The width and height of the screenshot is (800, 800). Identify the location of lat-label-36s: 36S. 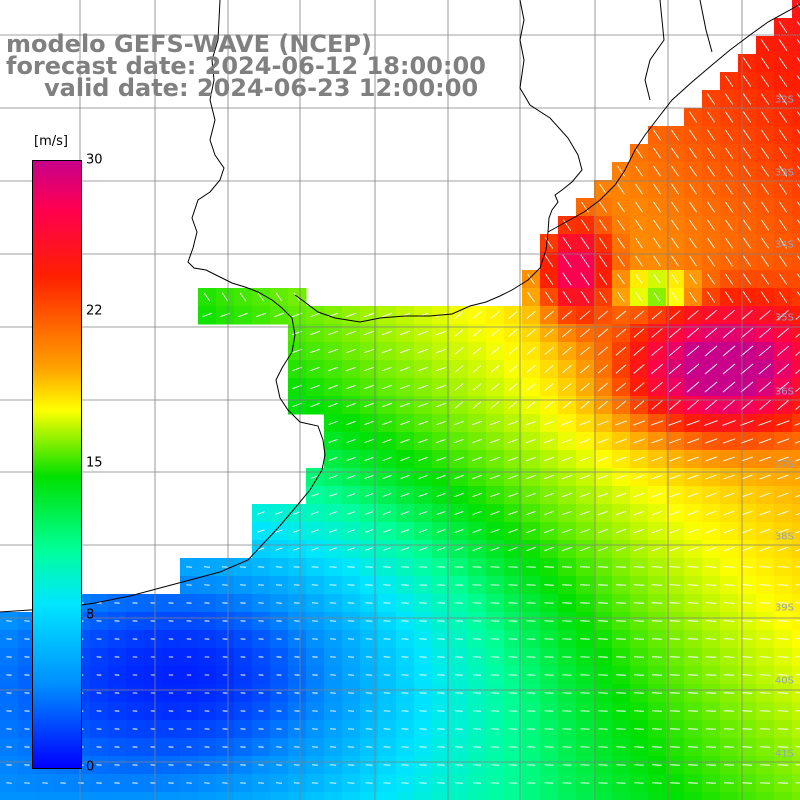
(784, 392).